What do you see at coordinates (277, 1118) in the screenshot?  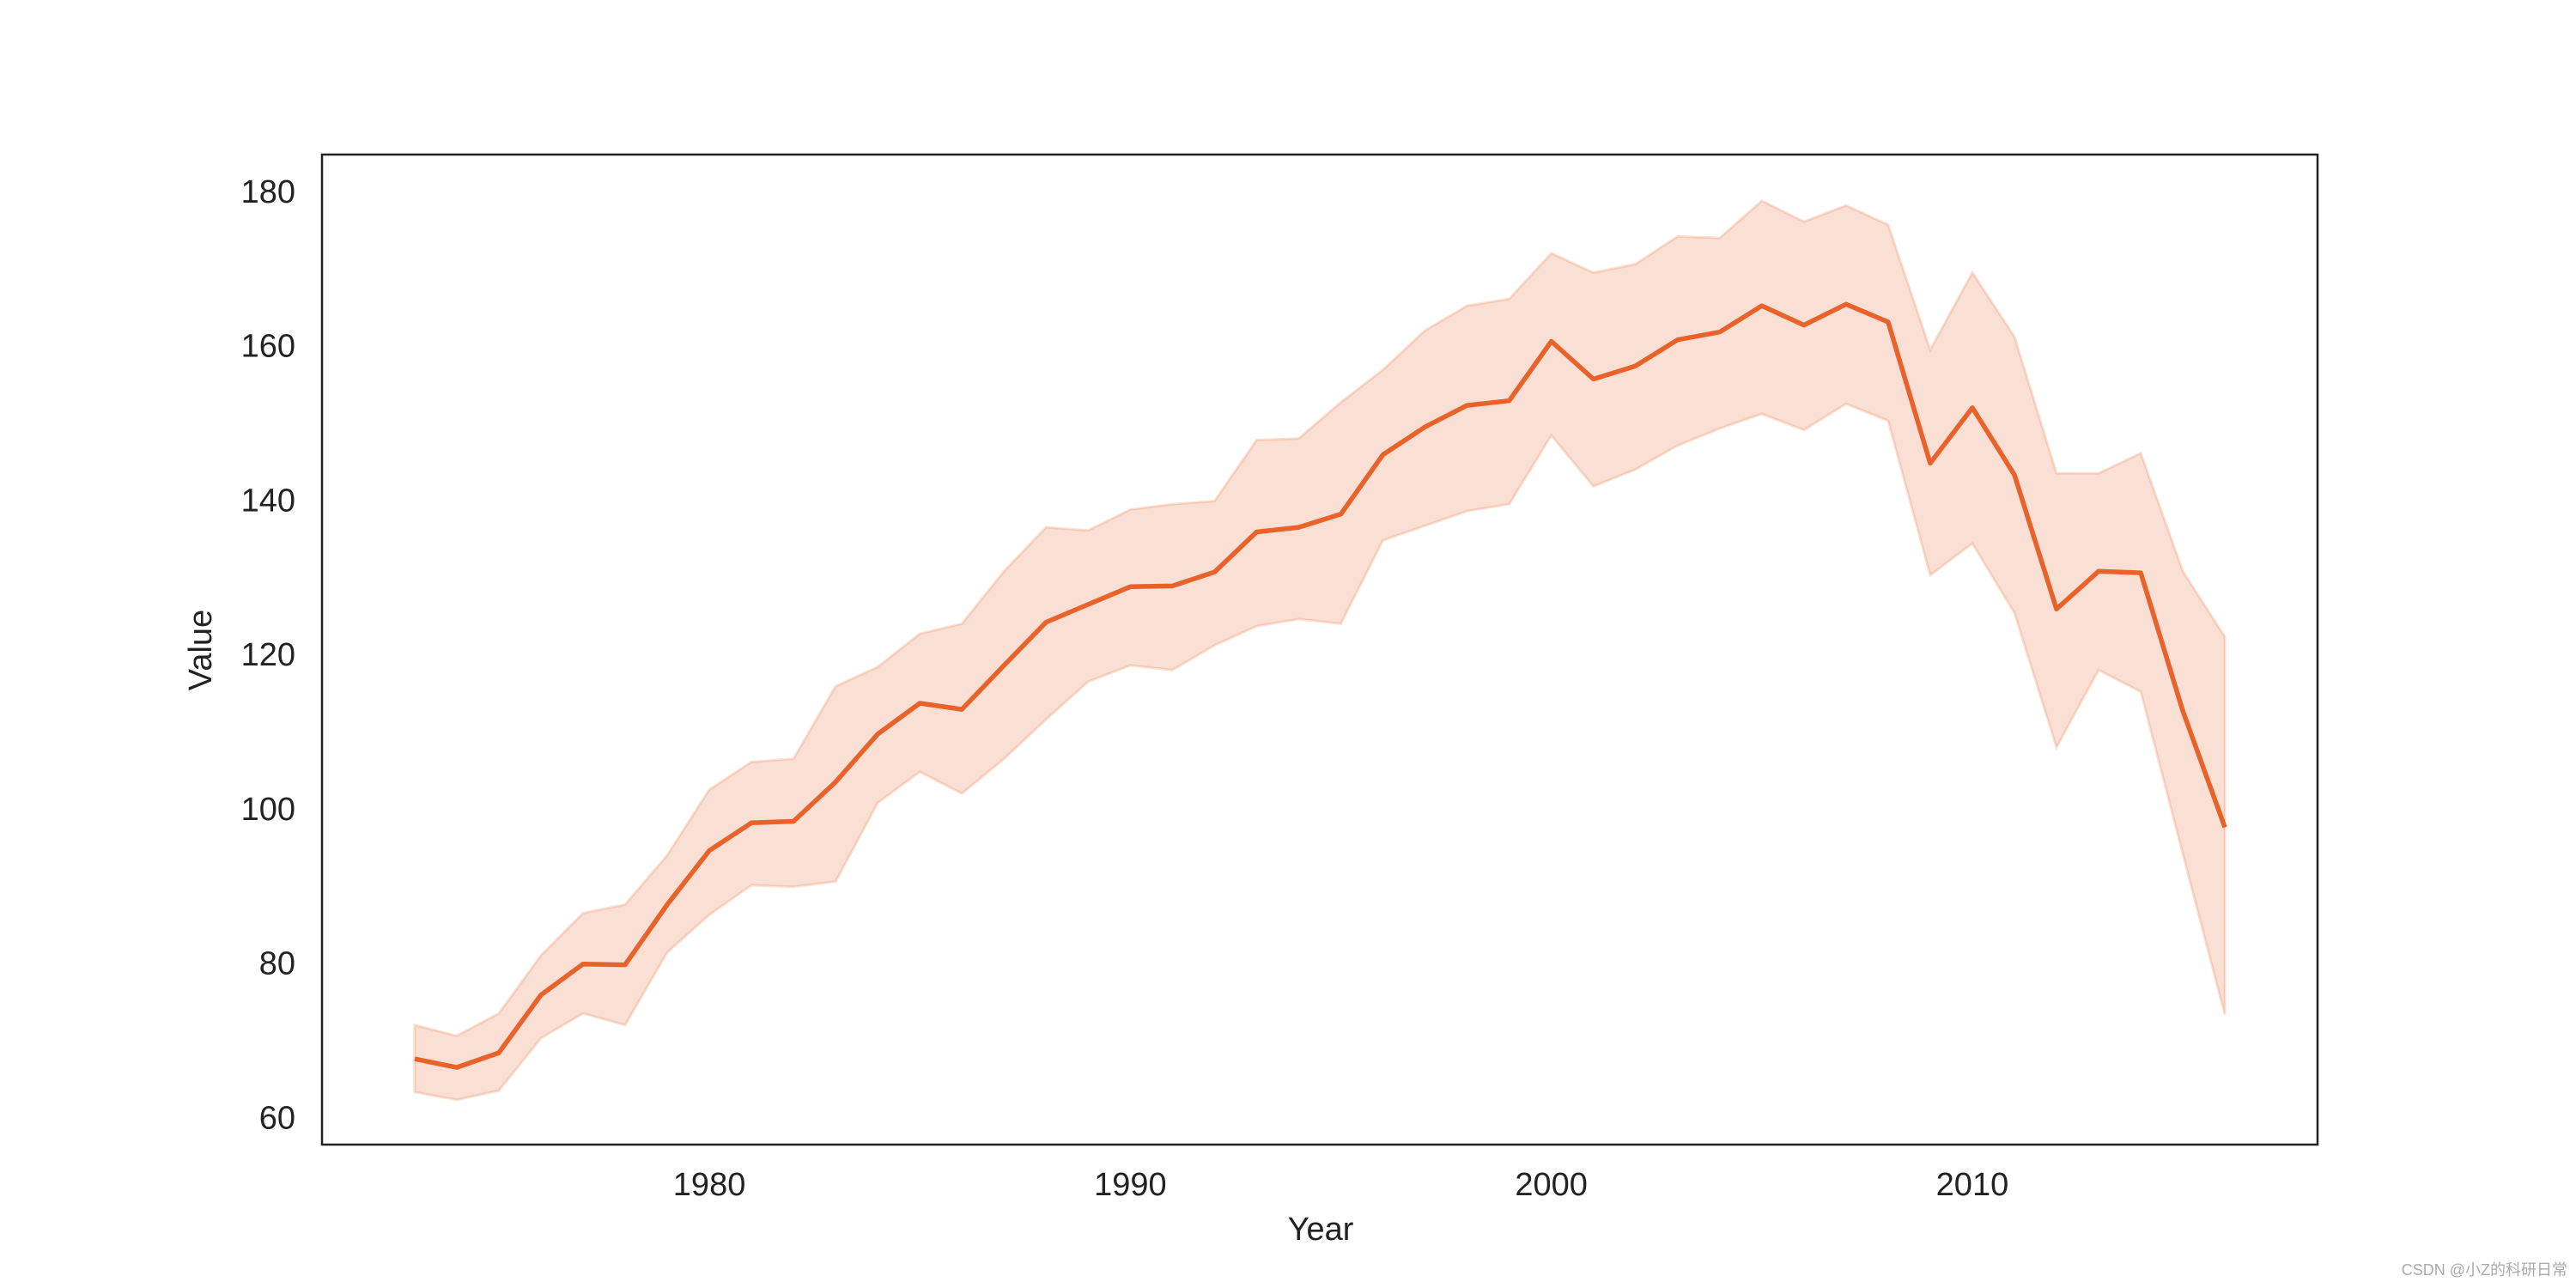 I see `y-tick-label: 60` at bounding box center [277, 1118].